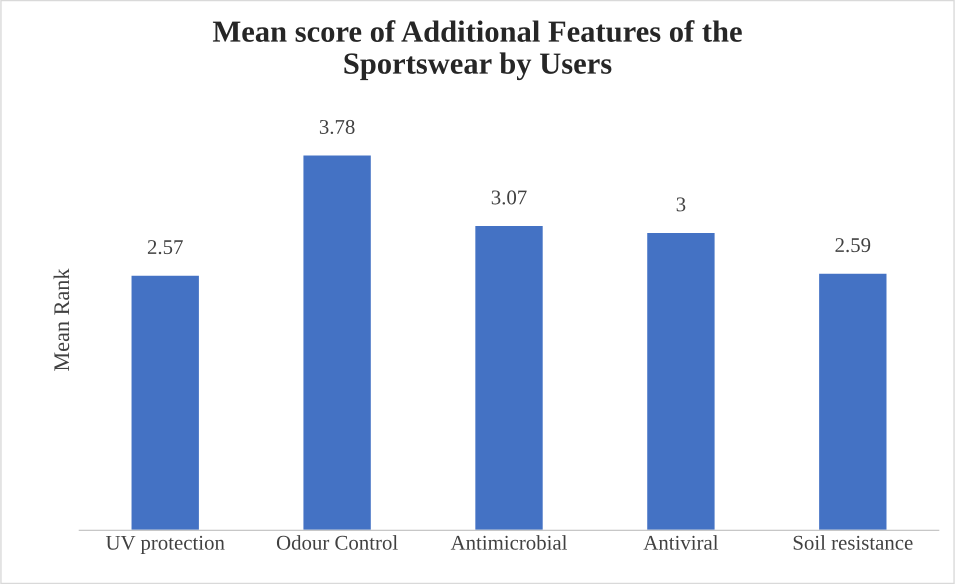 This screenshot has height=584, width=955. What do you see at coordinates (681, 204) in the screenshot?
I see `data-label: 3` at bounding box center [681, 204].